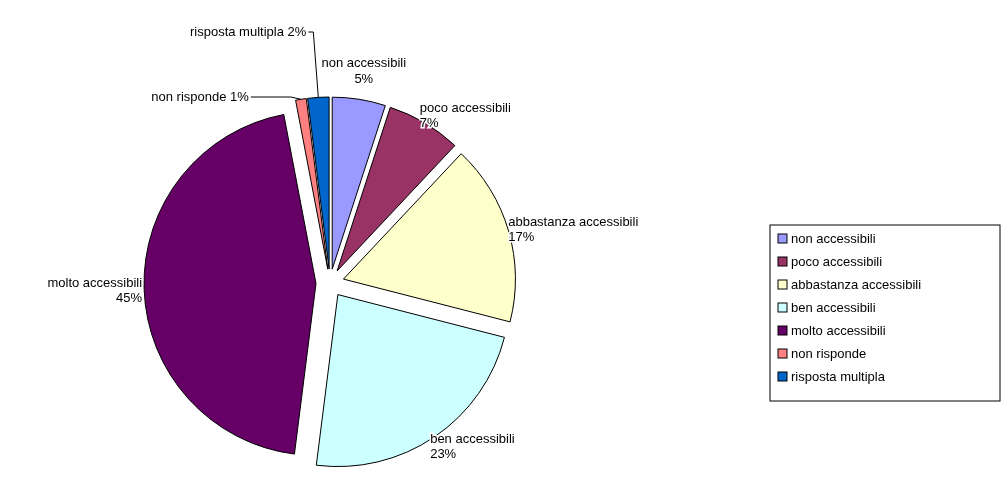  I want to click on legend-label: poco accessibili, so click(837, 261).